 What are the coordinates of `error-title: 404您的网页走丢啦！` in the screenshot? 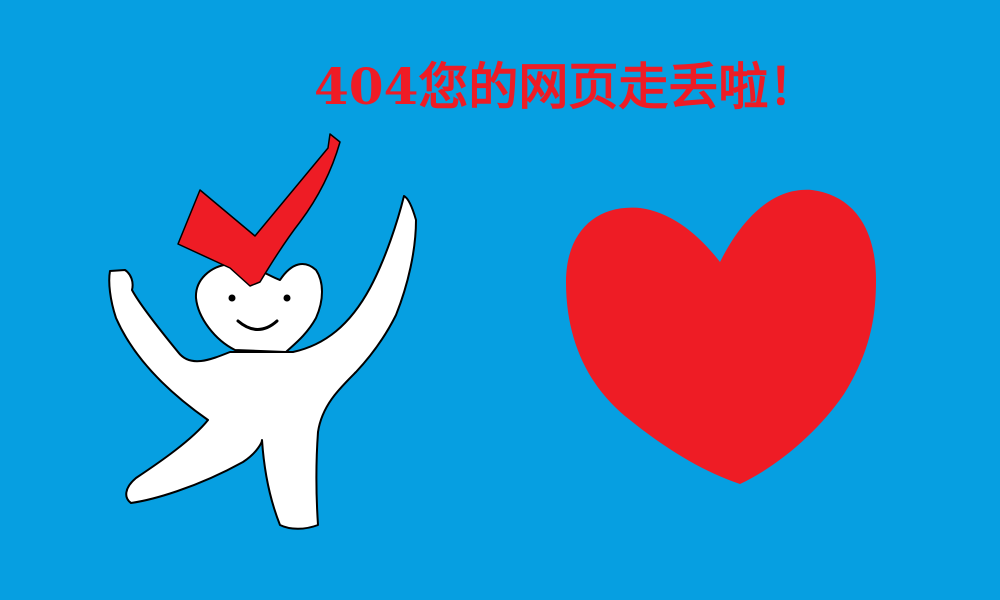 It's located at (566, 86).